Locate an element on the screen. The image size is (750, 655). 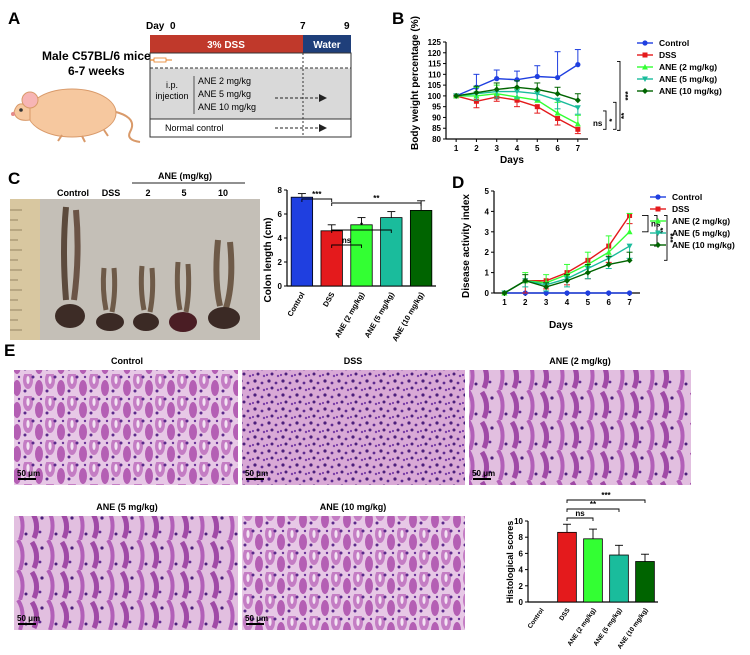
day-label: Day is located at coordinates (155, 26).